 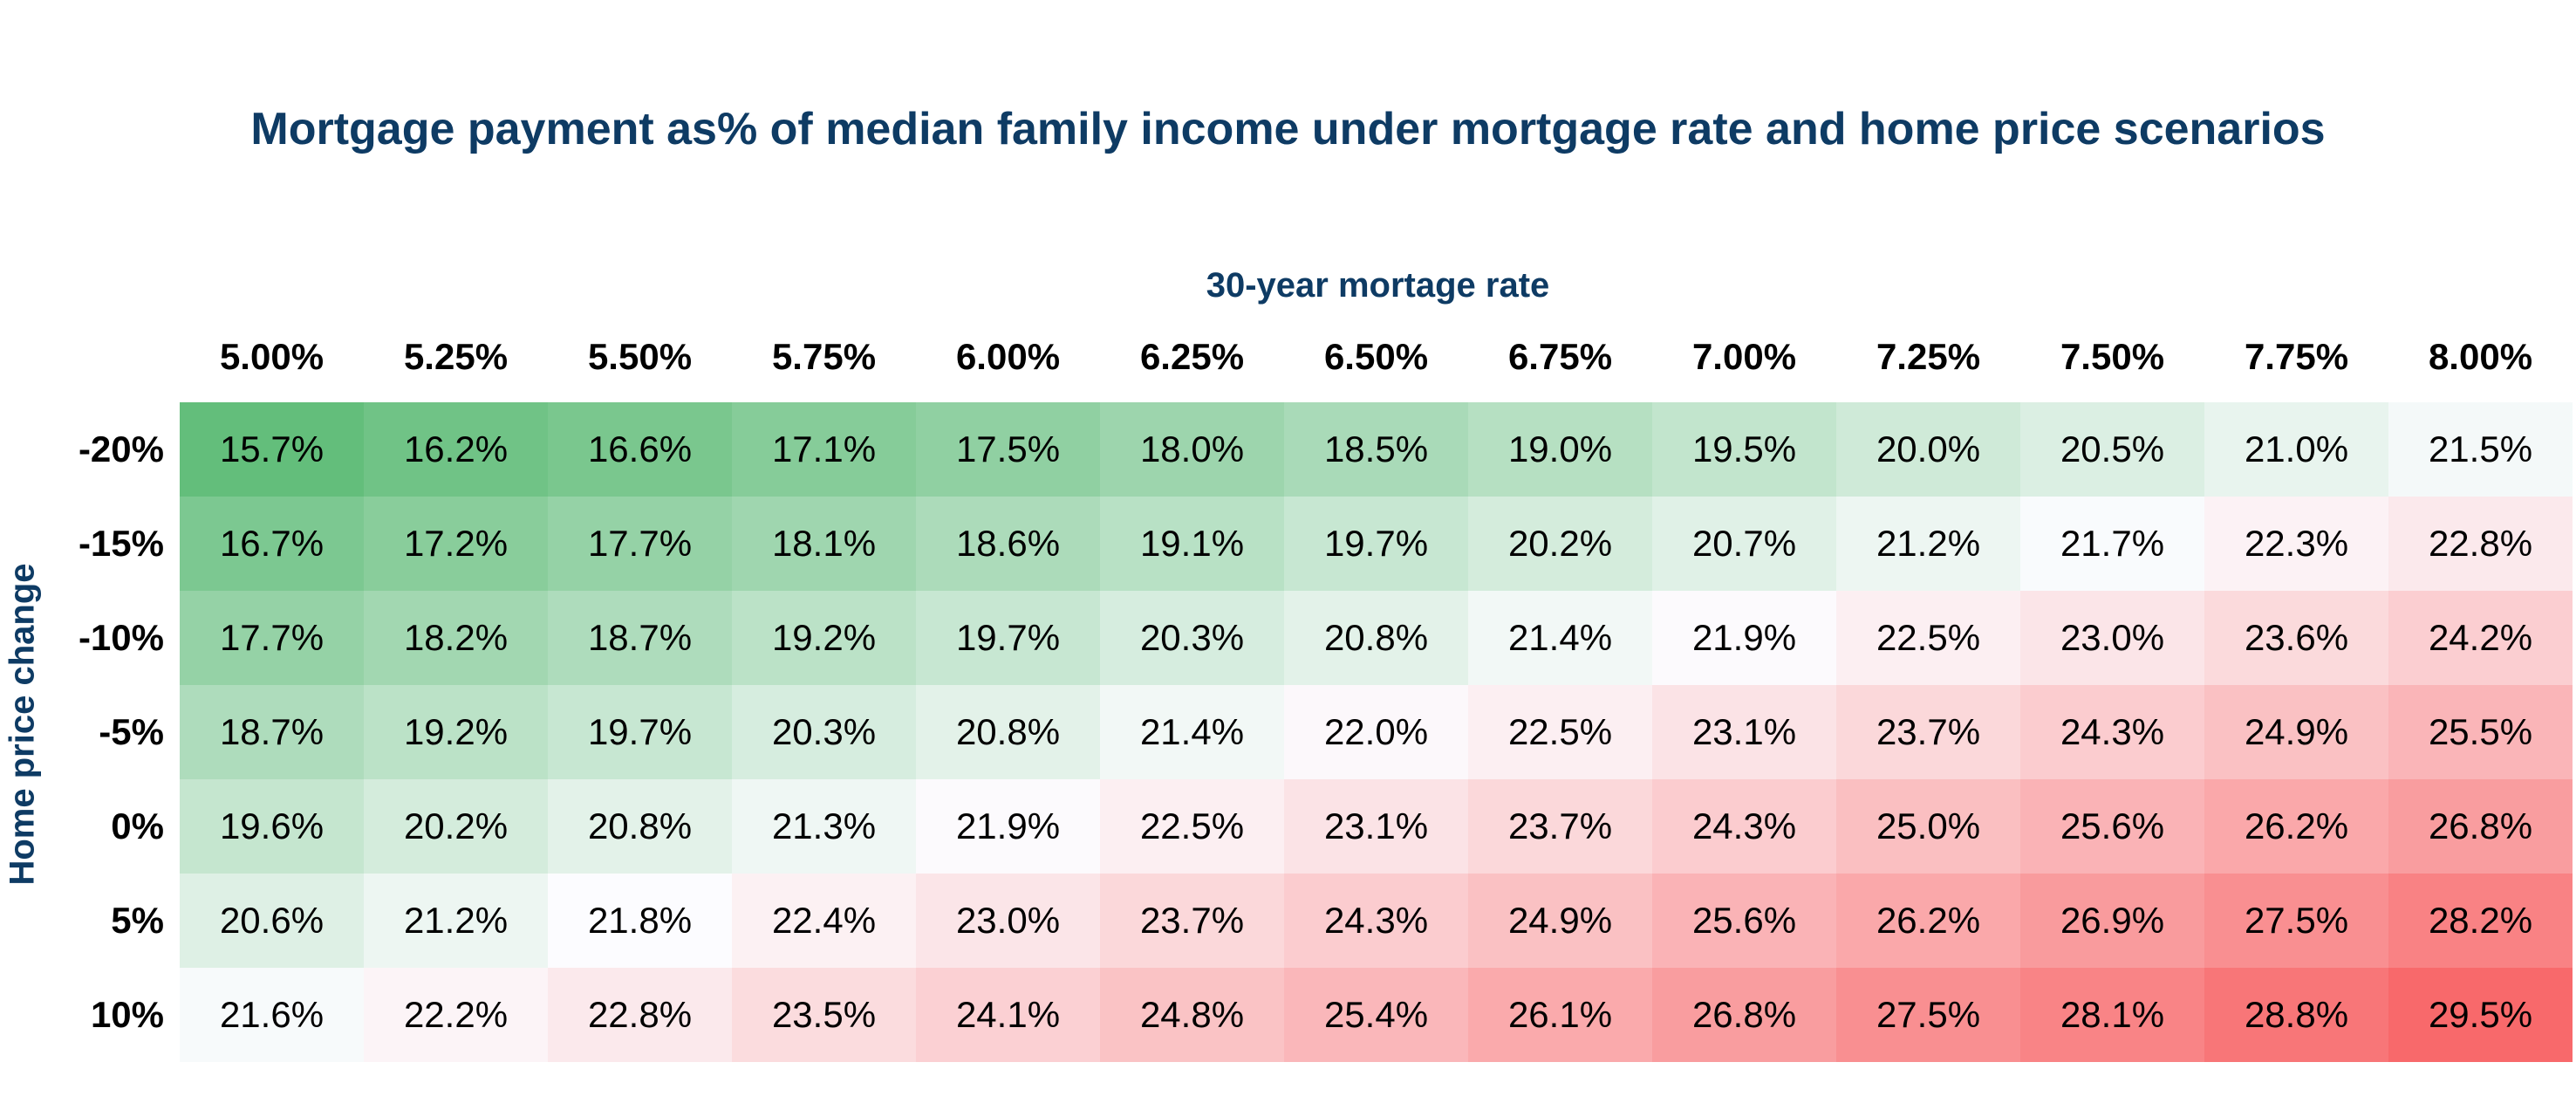 I want to click on heatmap-cell: 24.8%, so click(x=1192, y=1015).